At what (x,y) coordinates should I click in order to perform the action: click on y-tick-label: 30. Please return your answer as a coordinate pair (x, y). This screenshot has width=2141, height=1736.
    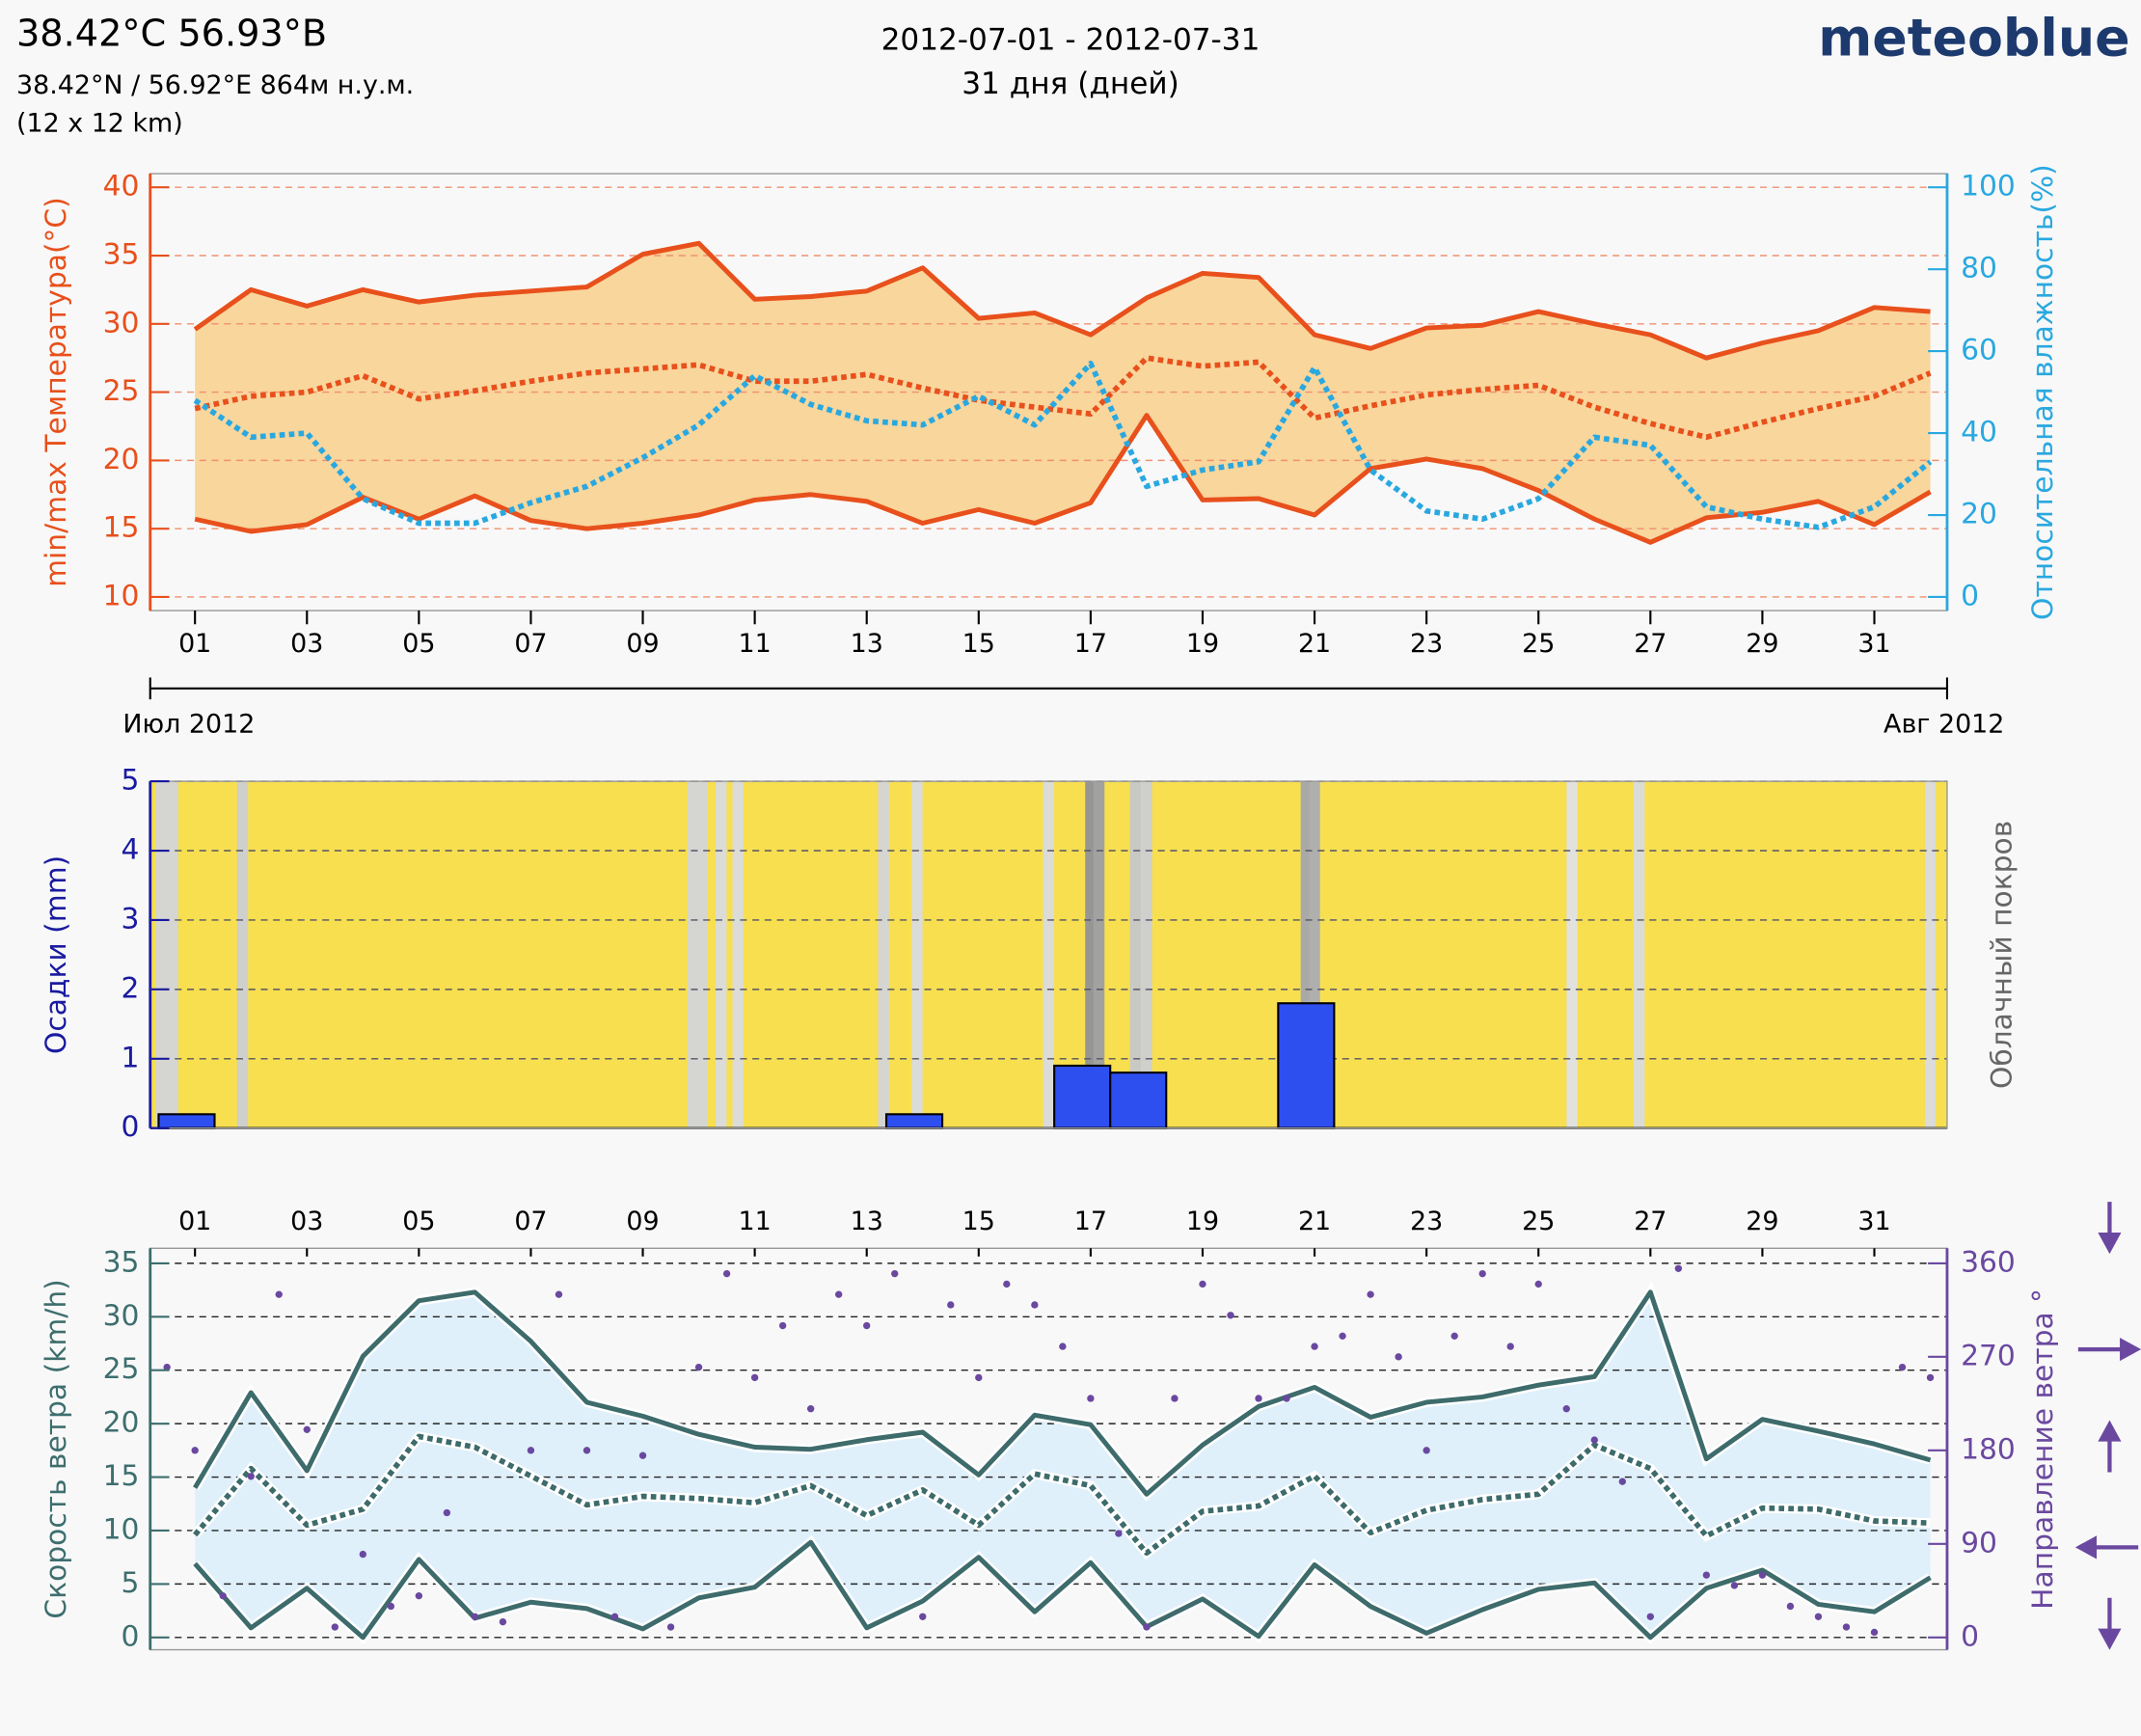
    Looking at the image, I should click on (122, 322).